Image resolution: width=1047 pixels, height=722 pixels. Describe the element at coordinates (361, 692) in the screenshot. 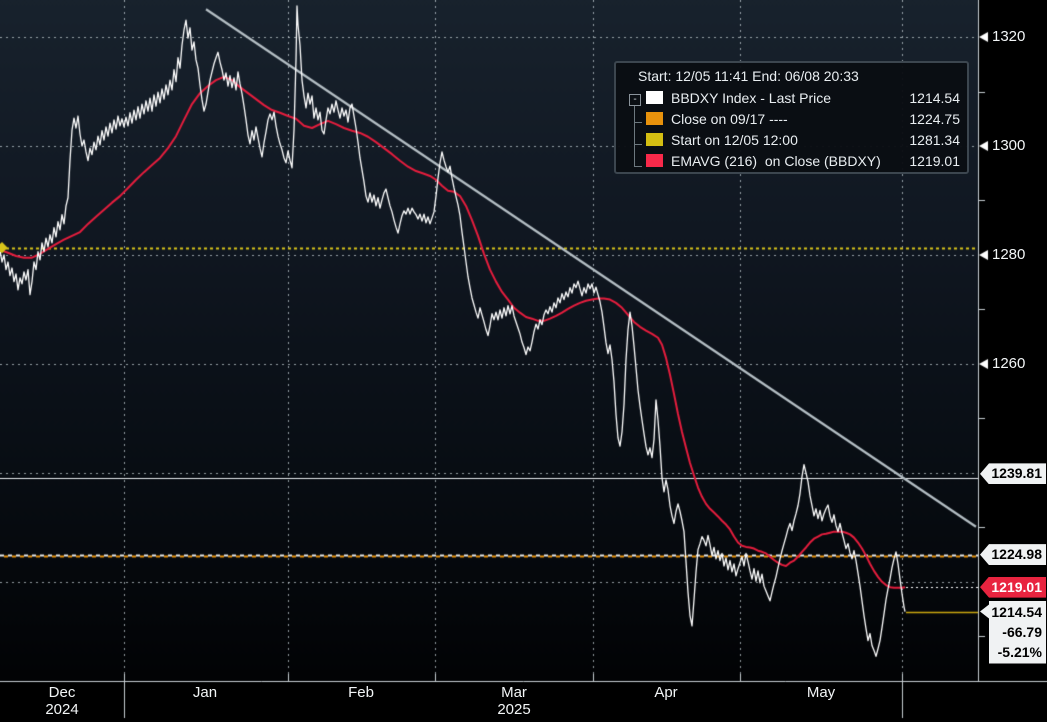

I see `x-axis-month-label: Feb` at that location.